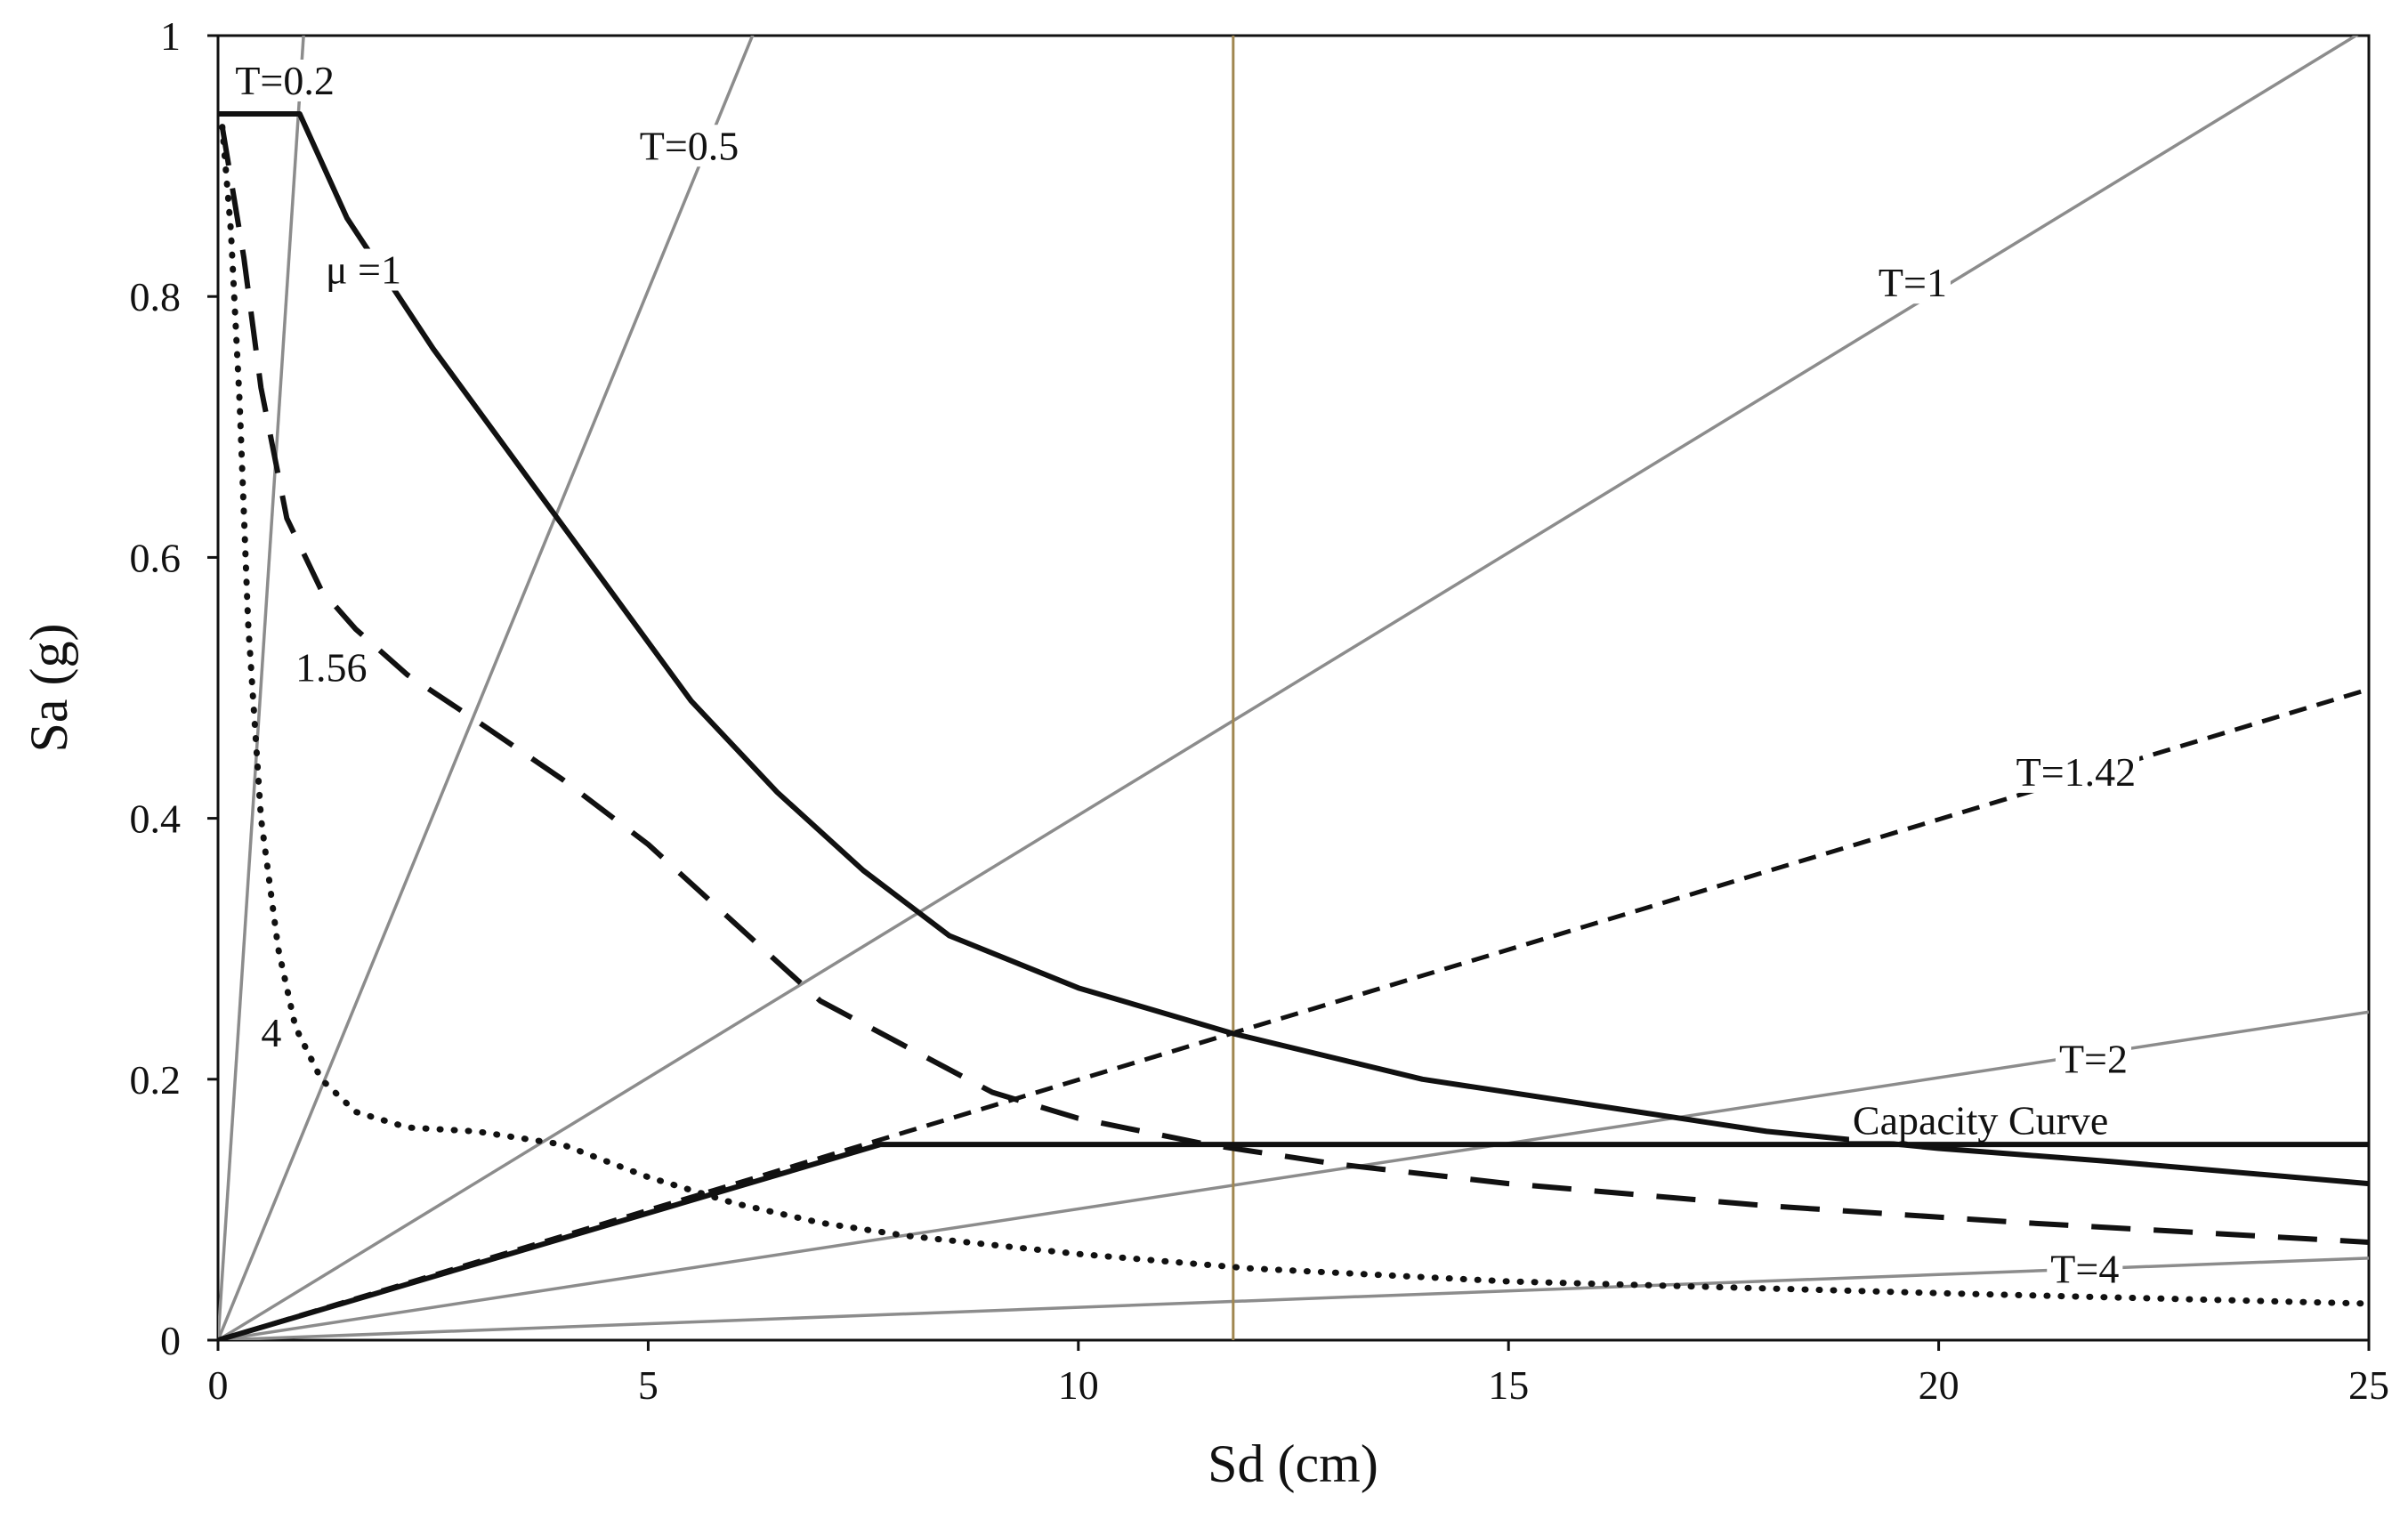 The width and height of the screenshot is (2408, 1519). I want to click on label-t-1-42: T=1.42, so click(2077, 772).